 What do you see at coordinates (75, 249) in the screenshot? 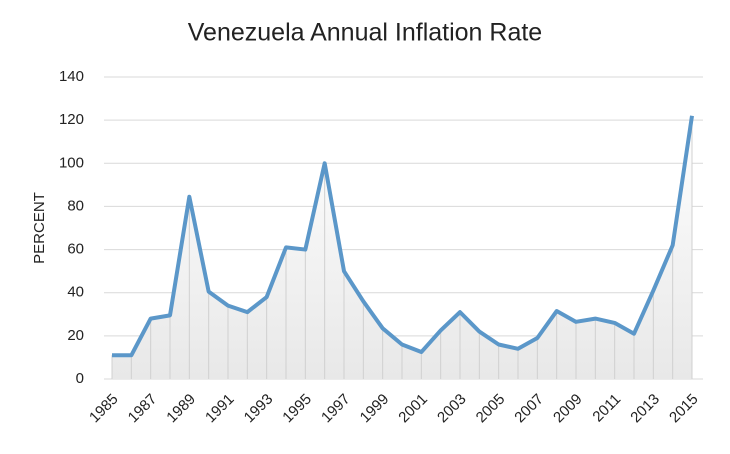
I see `y-tick-label: 60` at bounding box center [75, 249].